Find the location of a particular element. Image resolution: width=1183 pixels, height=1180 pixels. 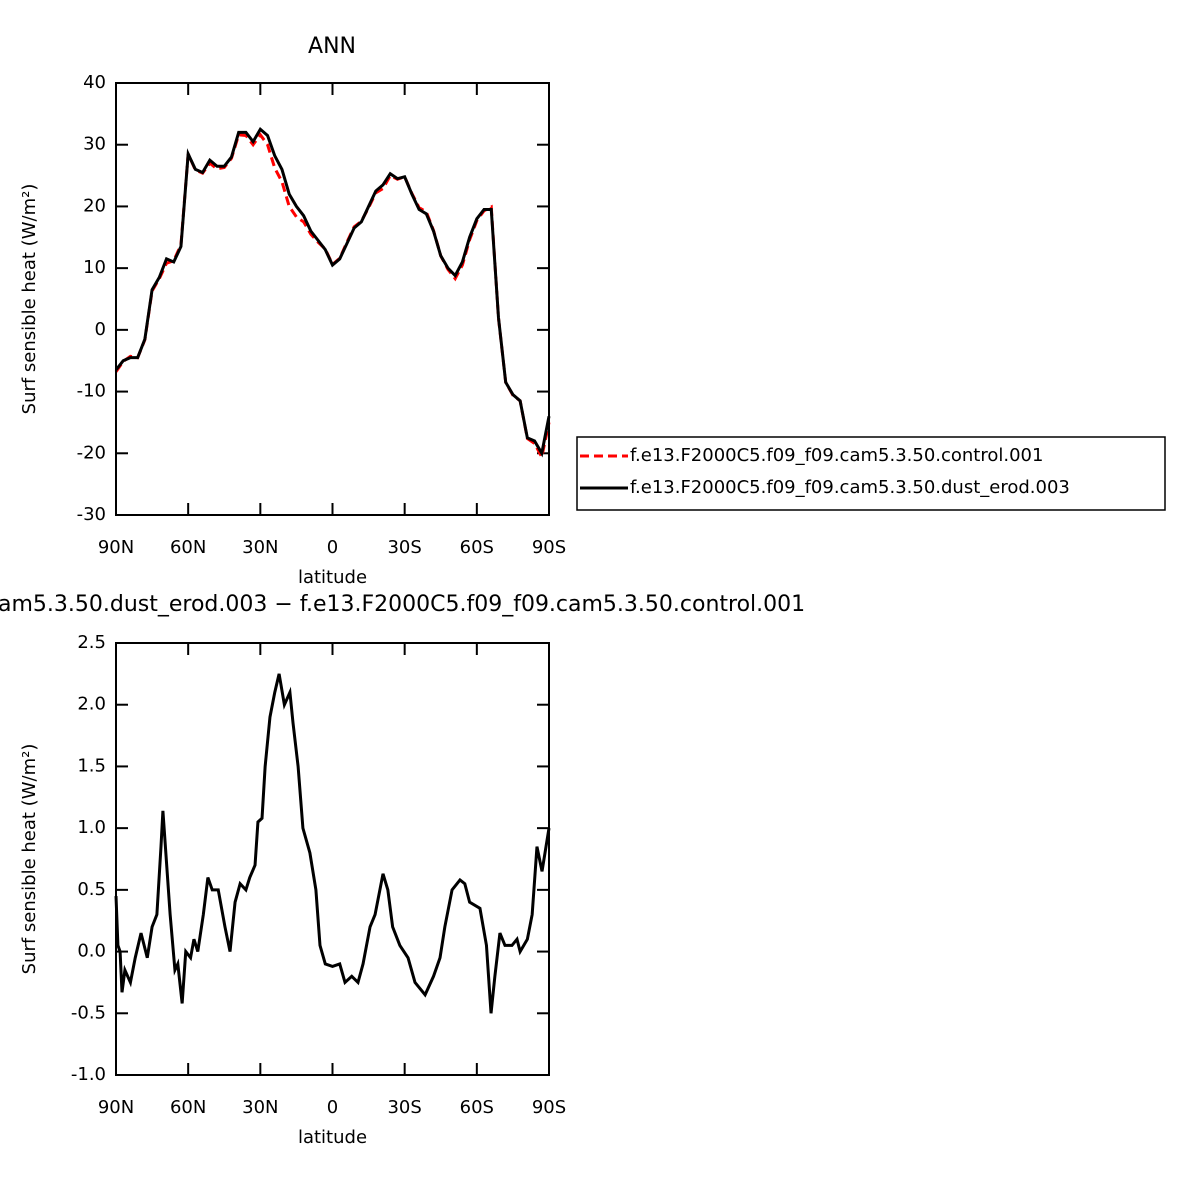

y-tick-label: 2.5 is located at coordinates (91, 642).